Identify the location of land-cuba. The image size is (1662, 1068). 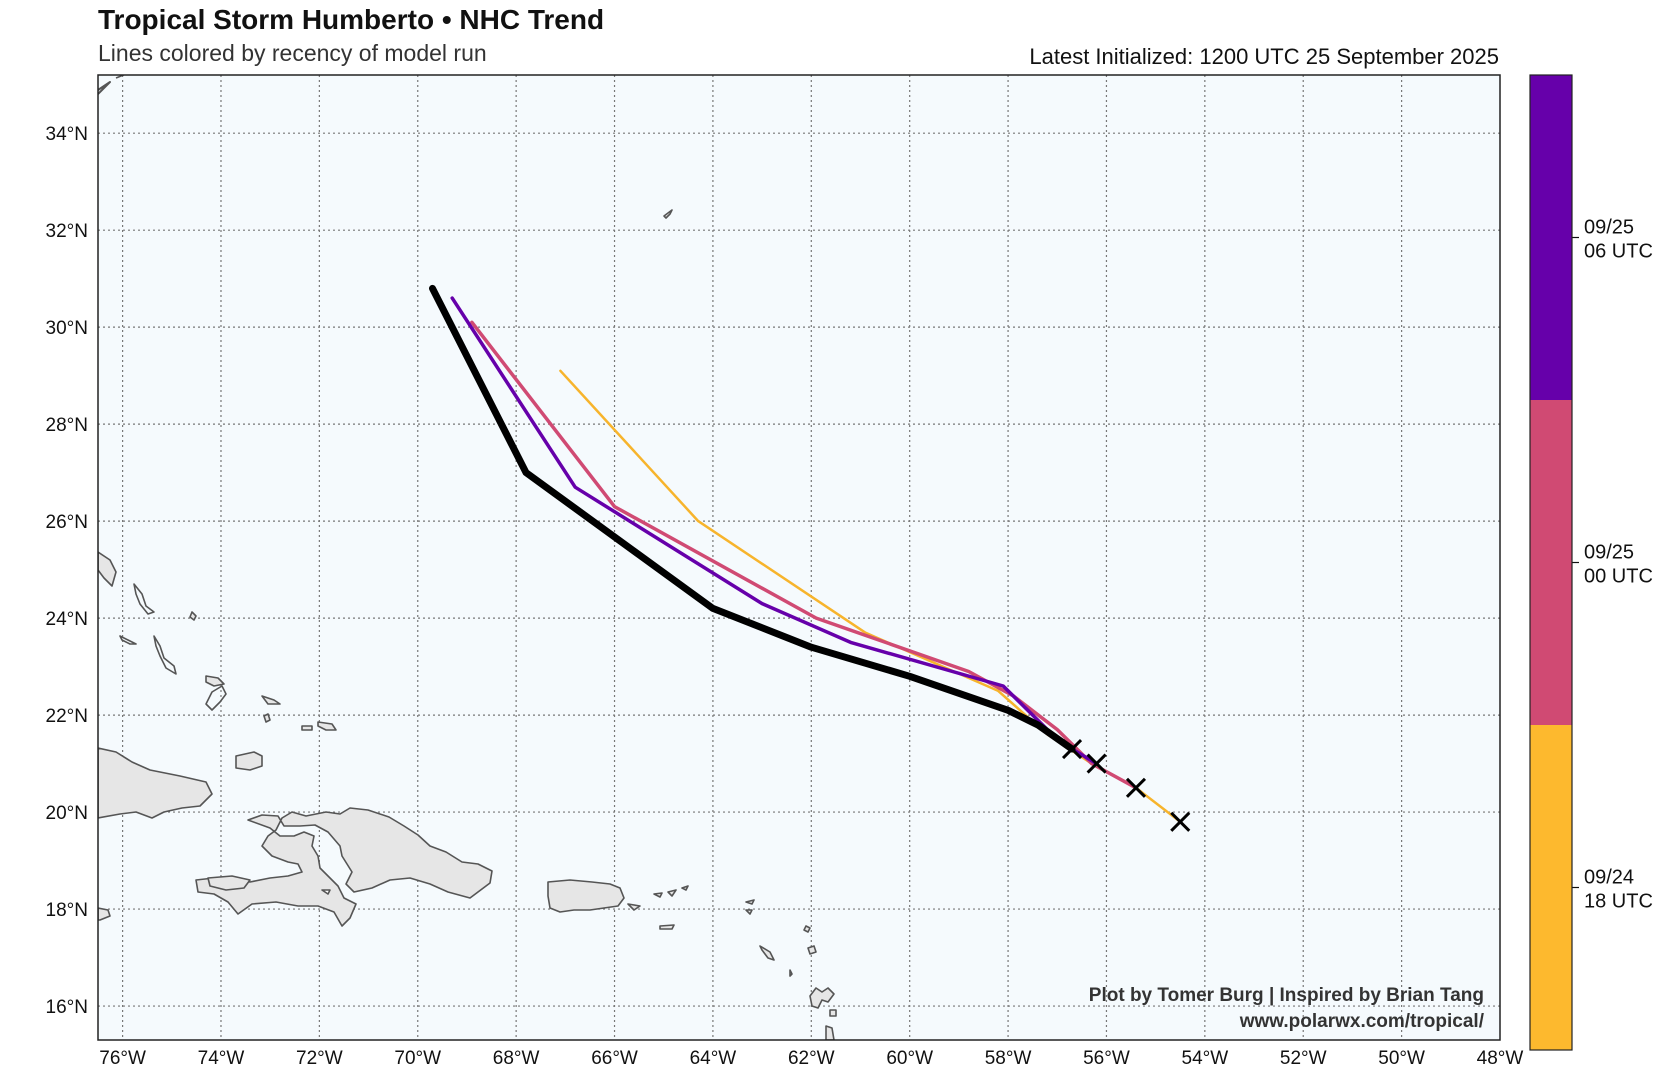
(155, 783).